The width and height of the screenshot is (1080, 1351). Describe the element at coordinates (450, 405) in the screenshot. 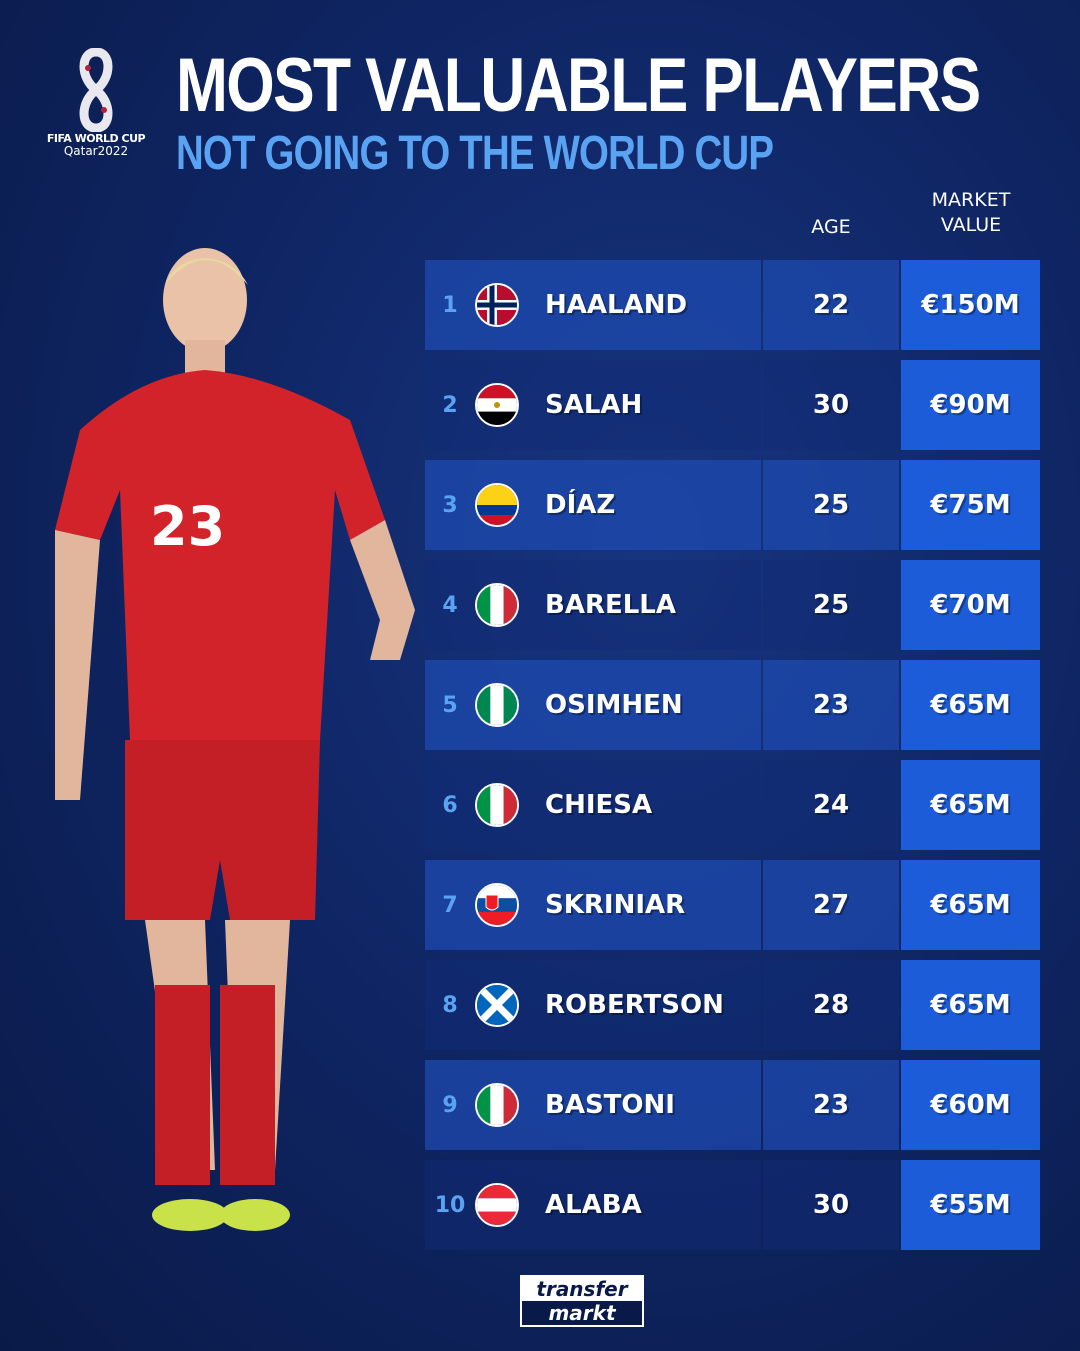

I see `rank: 2` at that location.